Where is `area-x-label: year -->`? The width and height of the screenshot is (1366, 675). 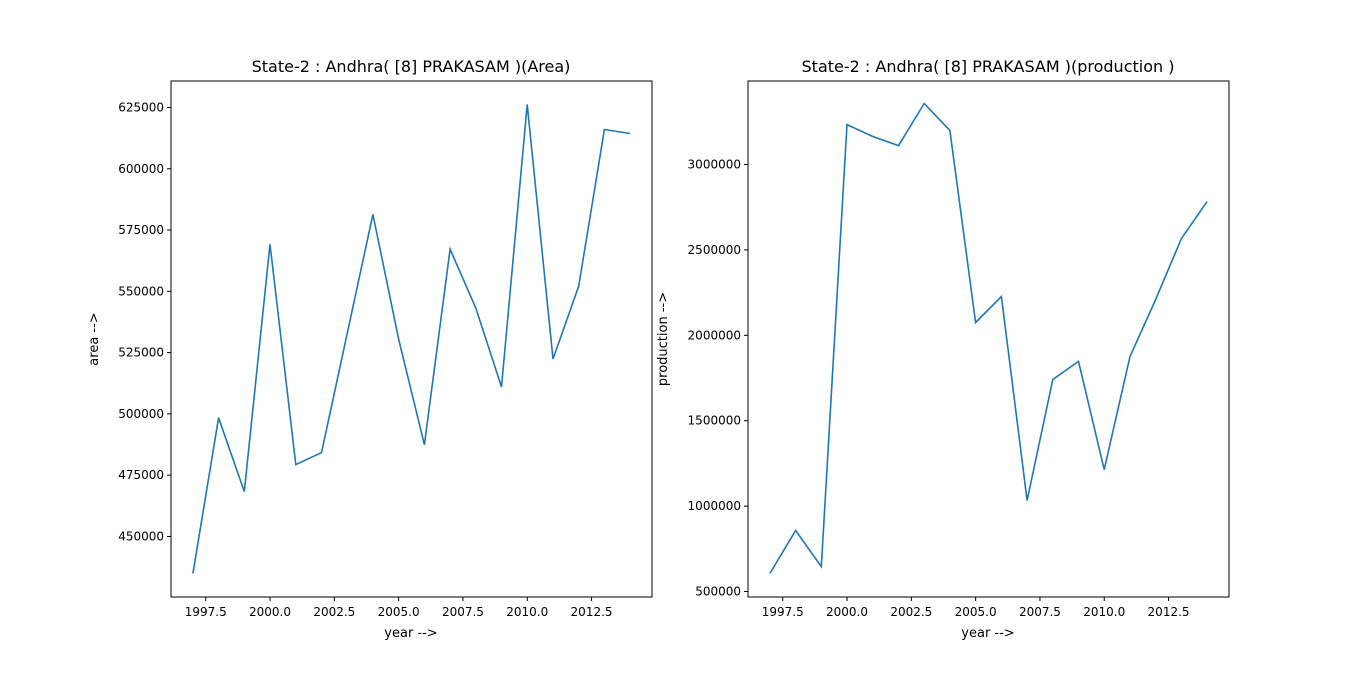
area-x-label: year --> is located at coordinates (410, 633).